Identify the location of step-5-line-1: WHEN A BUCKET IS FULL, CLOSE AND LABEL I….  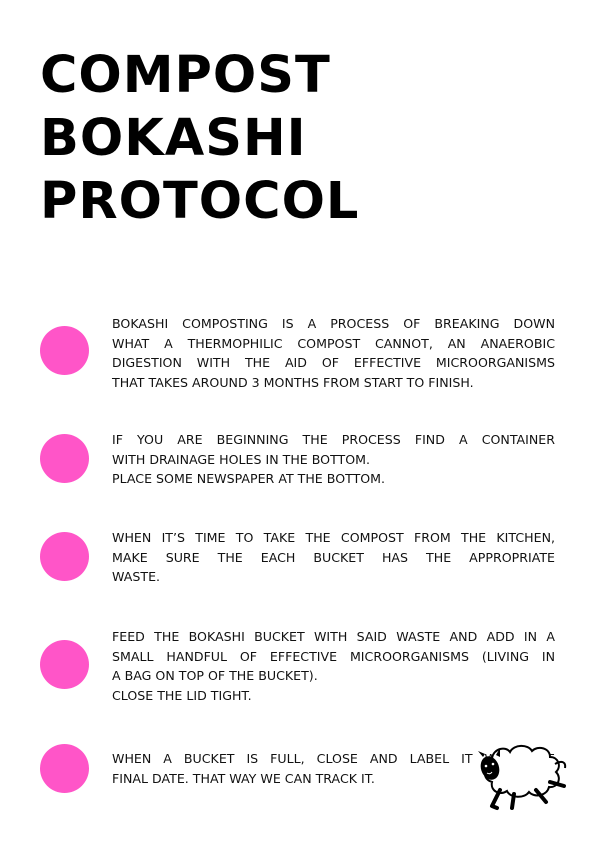
(333, 758).